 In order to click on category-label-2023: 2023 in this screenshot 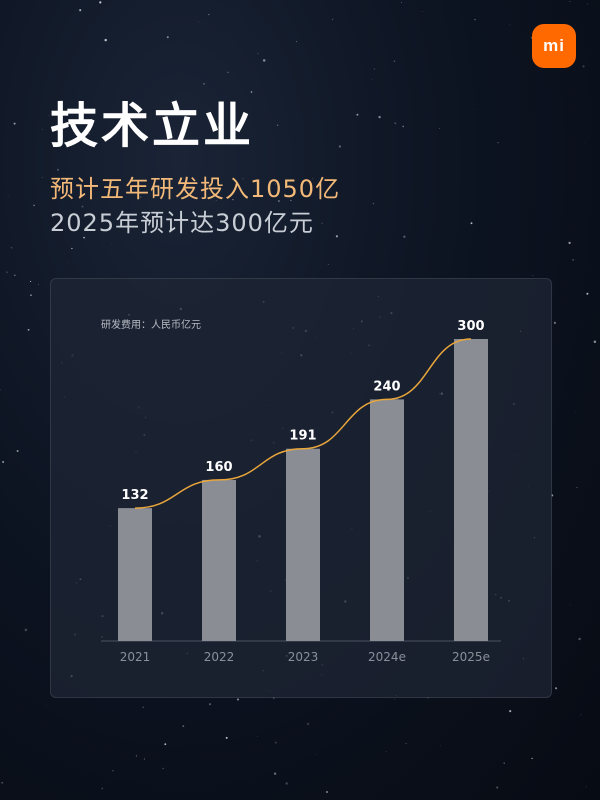, I will do `click(303, 657)`.